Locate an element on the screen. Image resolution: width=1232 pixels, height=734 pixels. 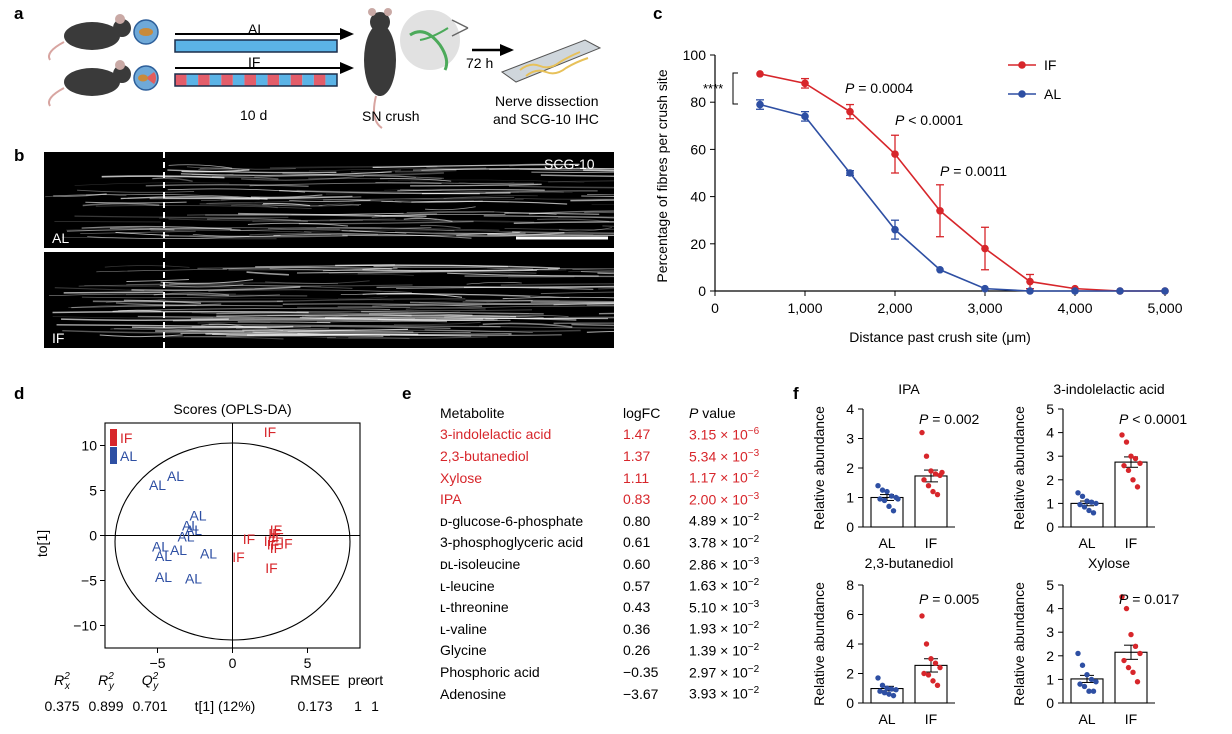
logfc-value: 0.43 is located at coordinates (637, 607).